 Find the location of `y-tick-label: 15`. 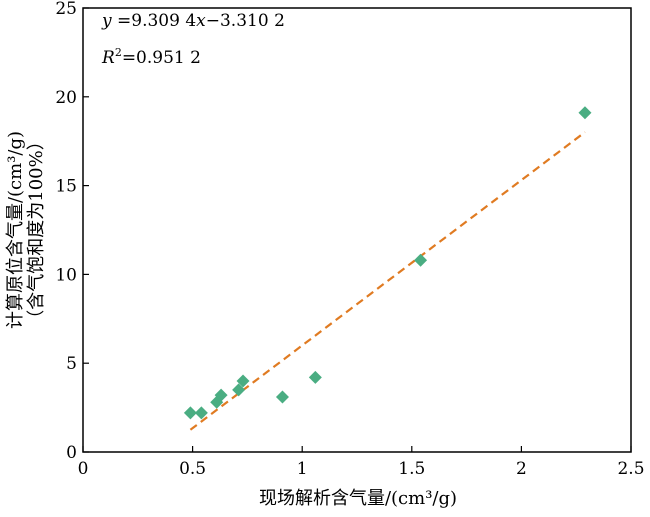

y-tick-label: 15 is located at coordinates (66, 187).